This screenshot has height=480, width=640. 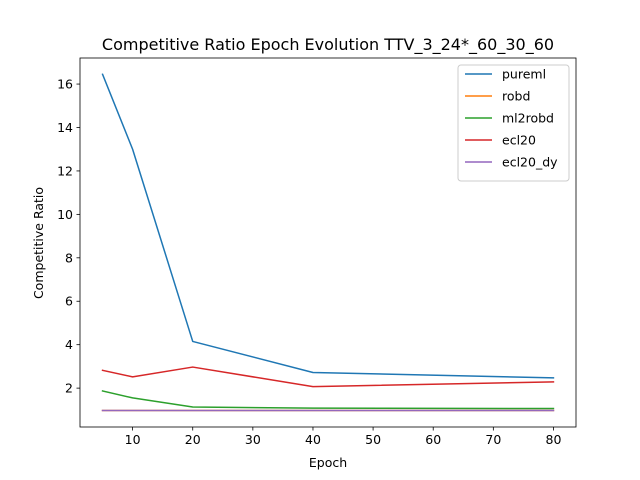 I want to click on x-tick-label: 80, so click(x=554, y=439).